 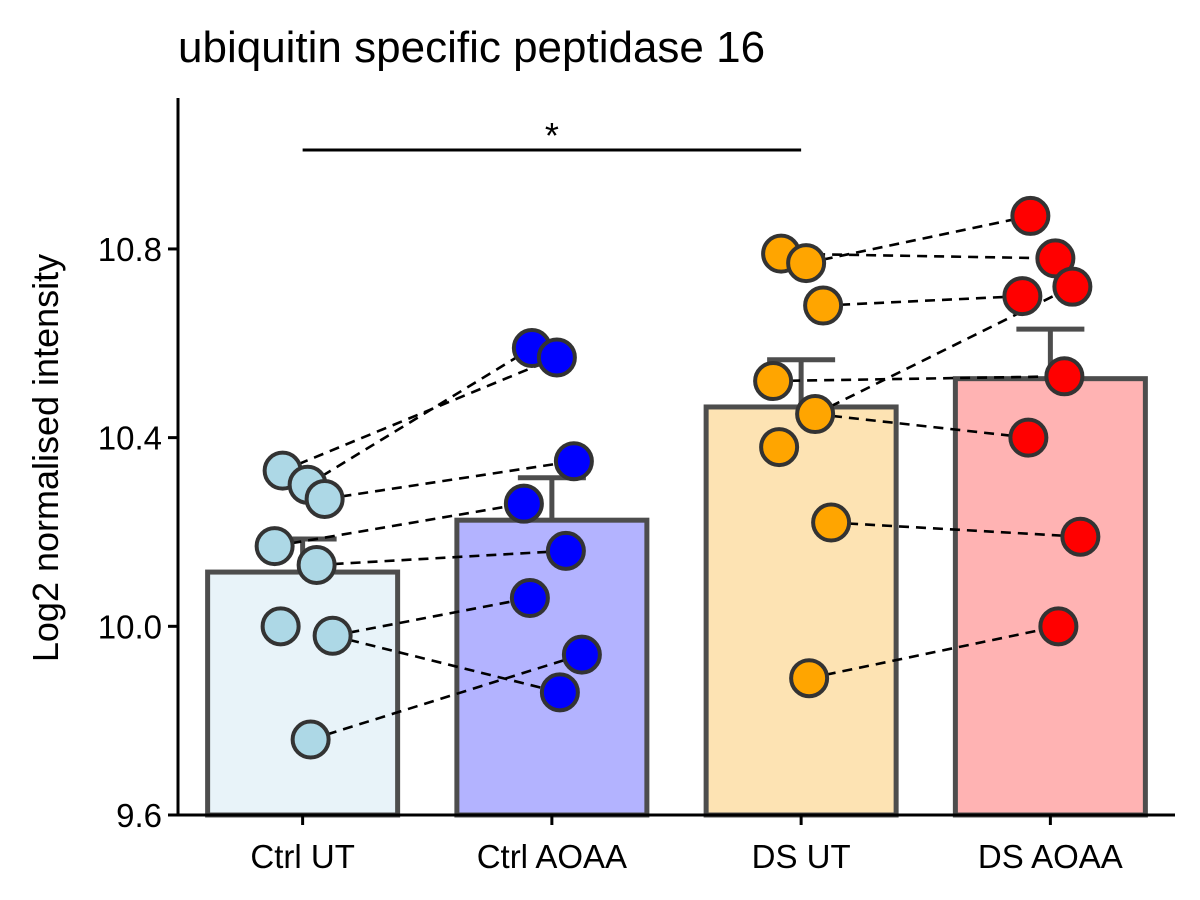 I want to click on y-tick-label: 9.6, so click(x=139, y=815).